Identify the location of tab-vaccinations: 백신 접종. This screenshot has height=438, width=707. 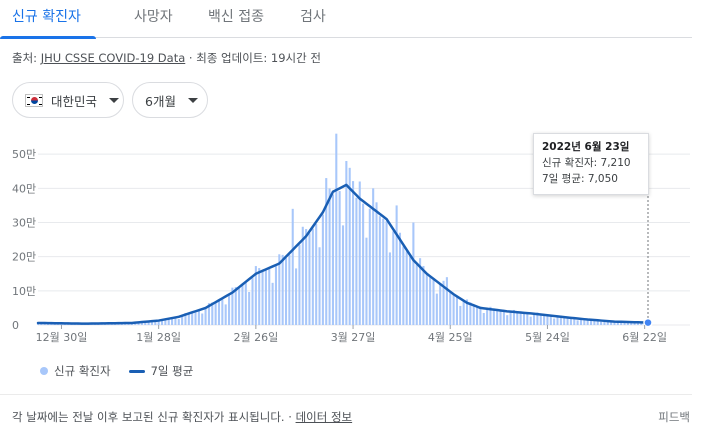
(236, 16).